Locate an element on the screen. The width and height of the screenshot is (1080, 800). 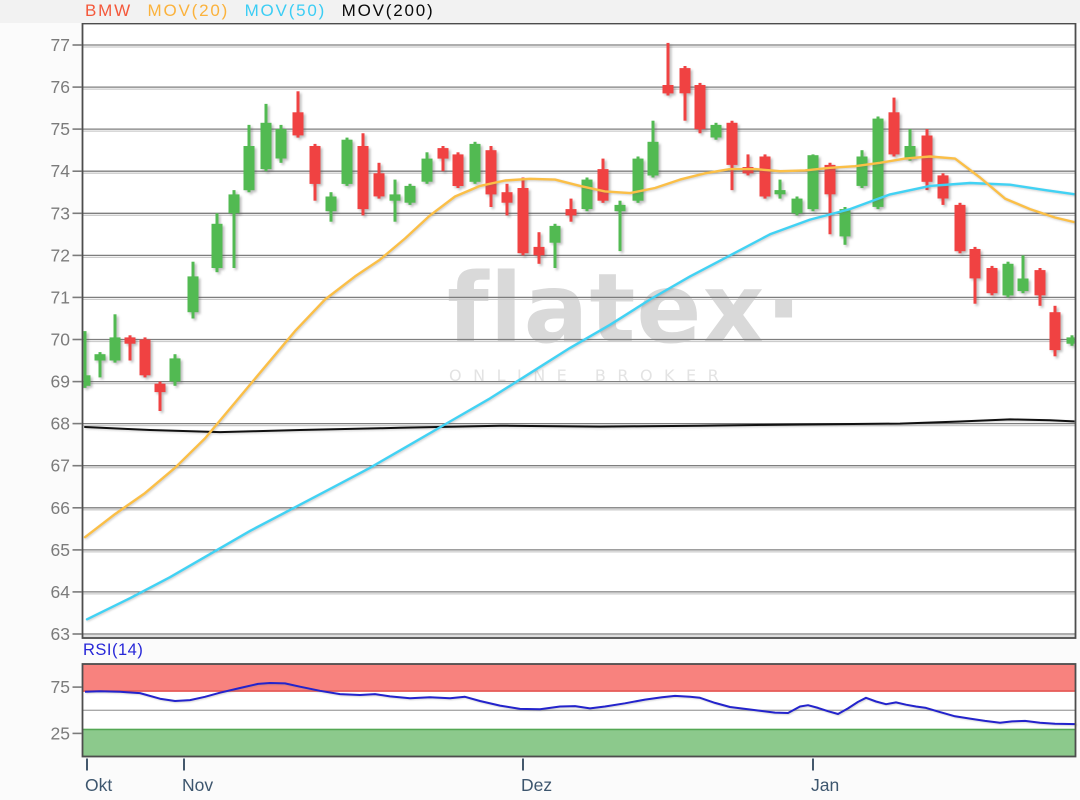
y-axis-label: 71 is located at coordinates (60, 297).